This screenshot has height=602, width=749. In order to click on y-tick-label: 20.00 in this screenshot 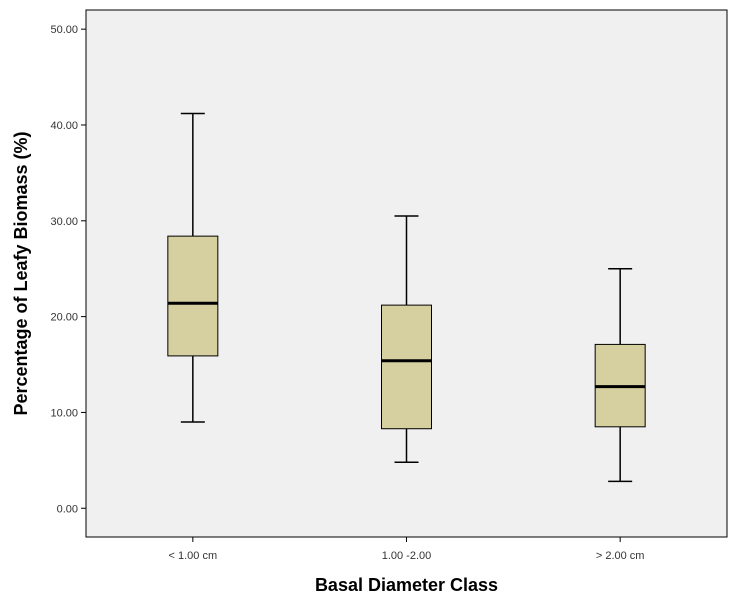, I will do `click(64, 318)`.